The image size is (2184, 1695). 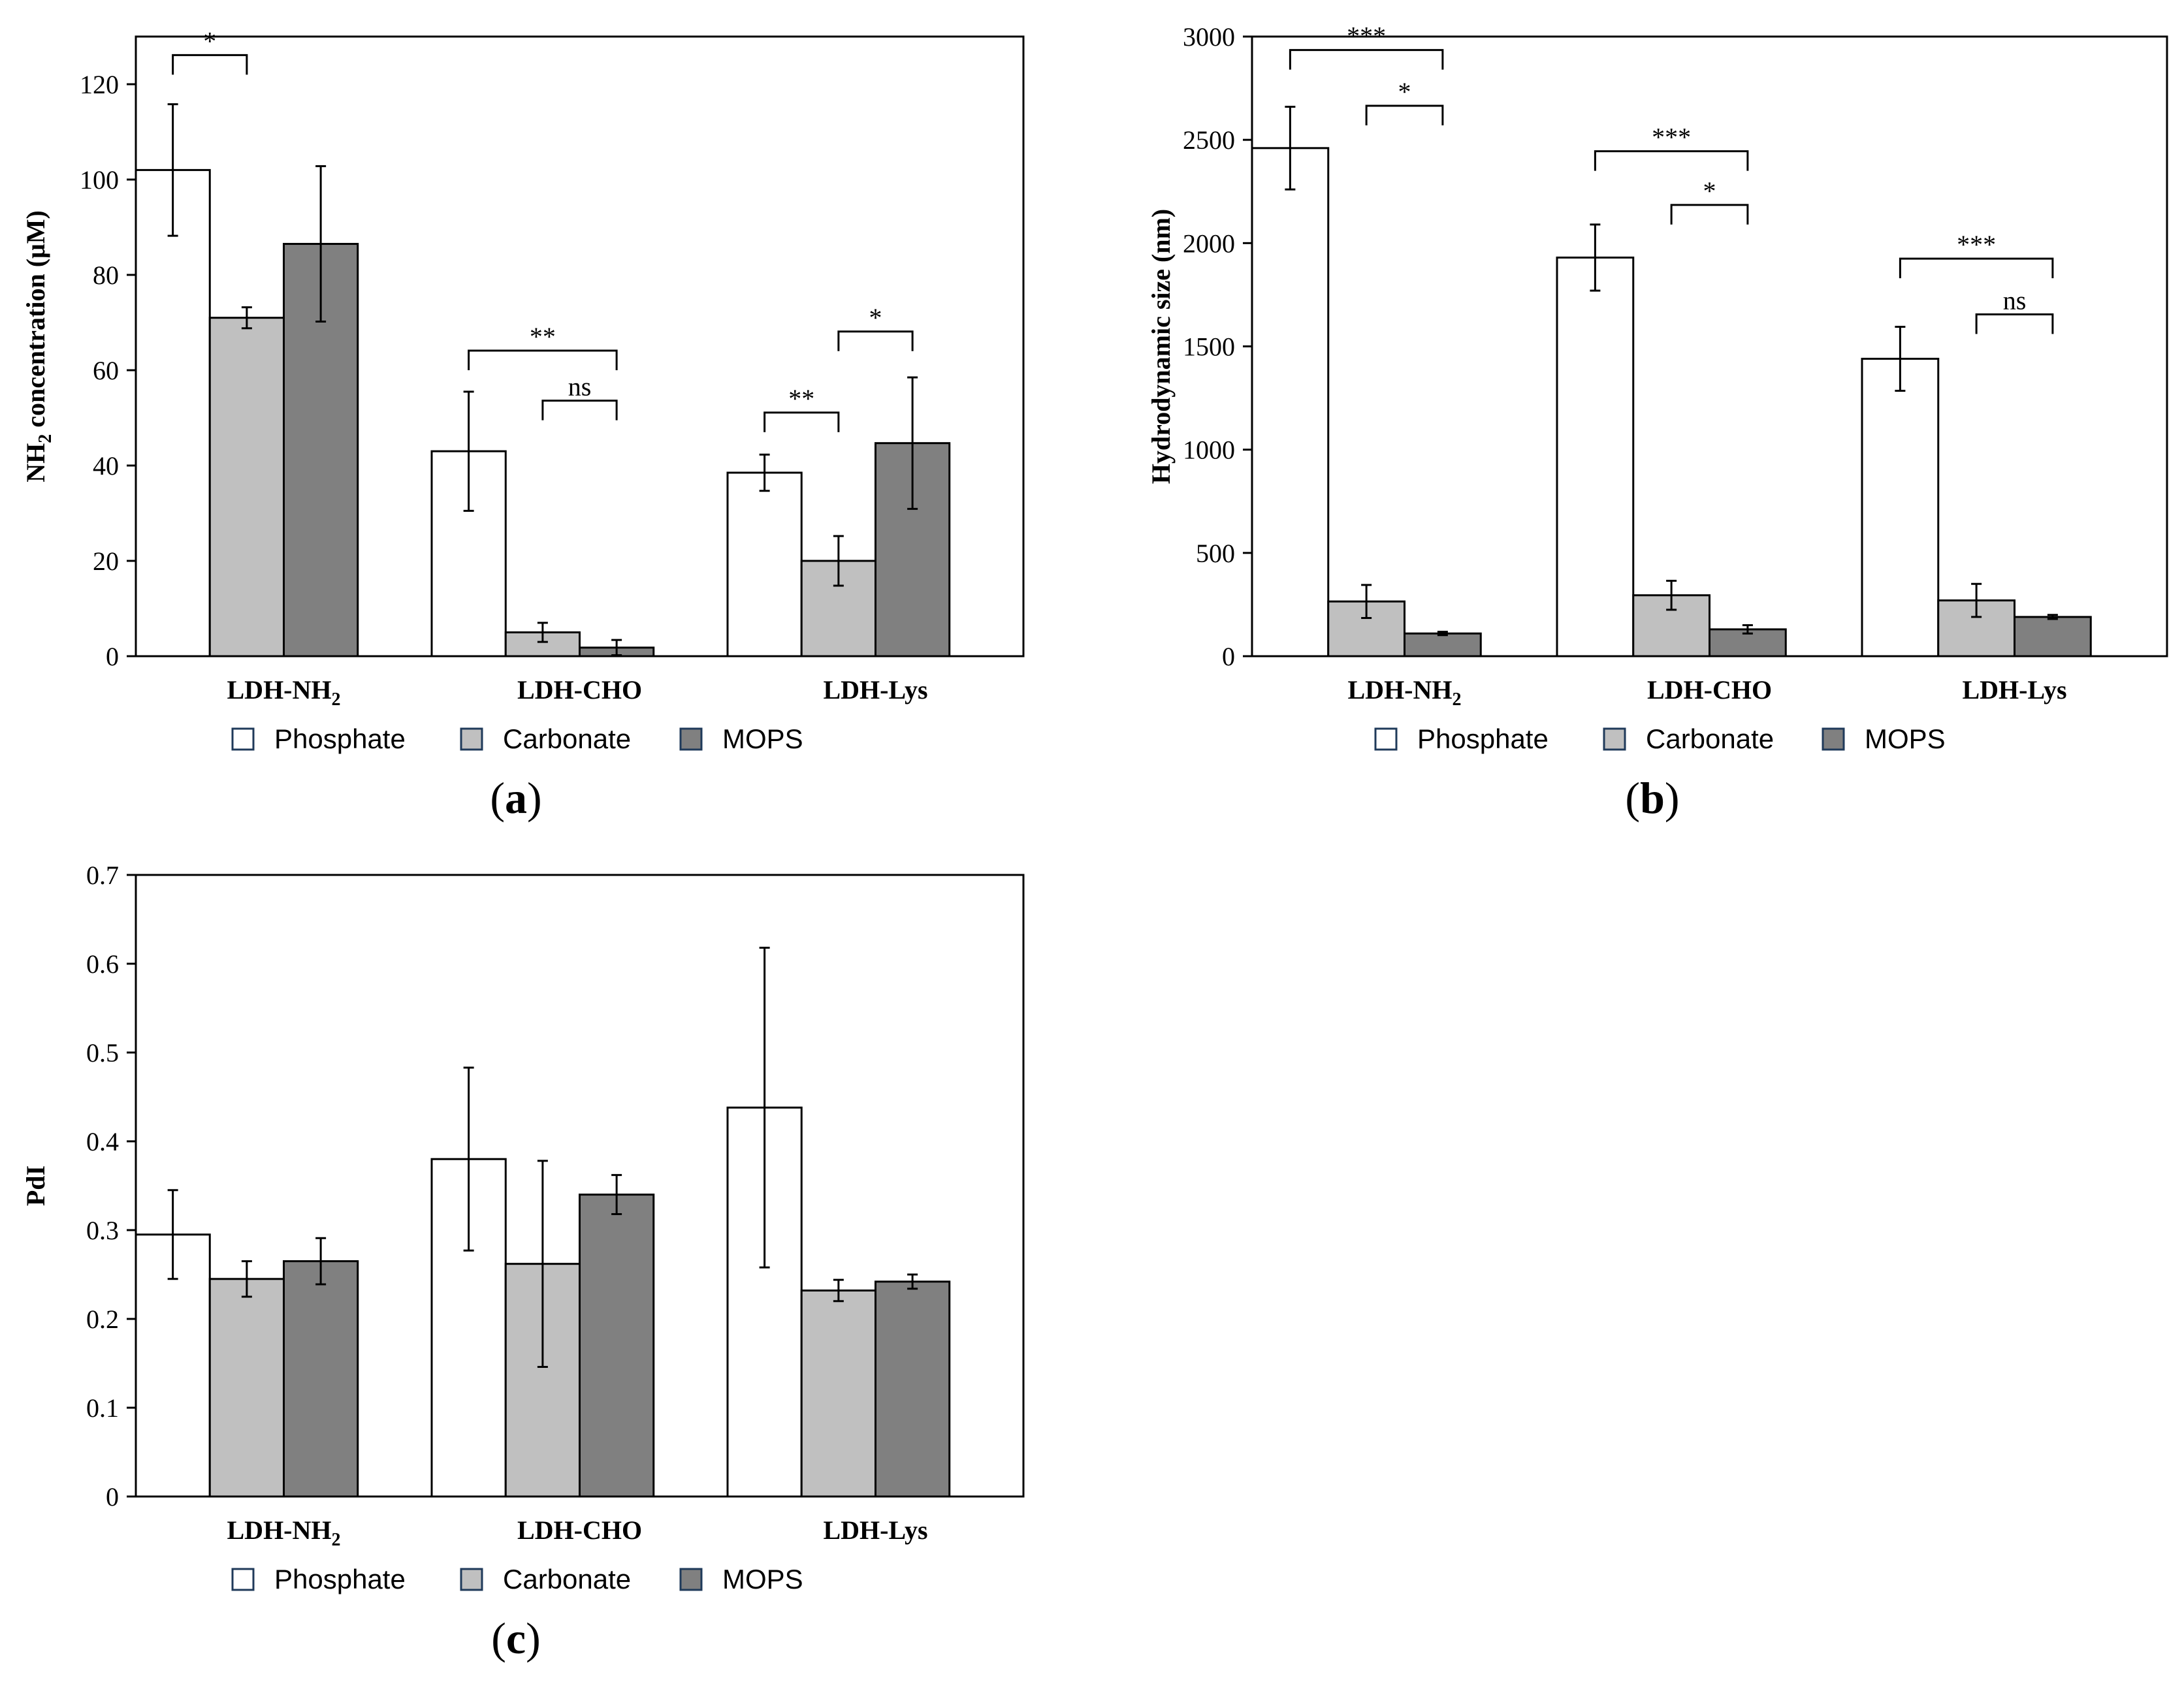 I want to click on significance-label: **, so click(x=801, y=398).